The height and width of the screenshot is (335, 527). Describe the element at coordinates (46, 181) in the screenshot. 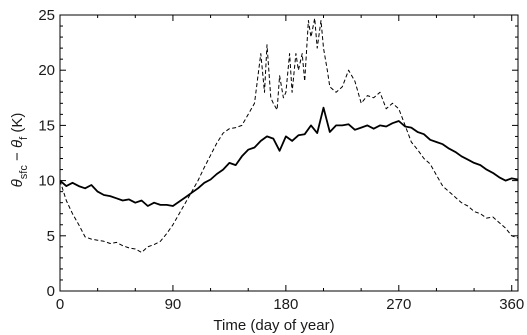

I see `y-tick-label: 10` at that location.